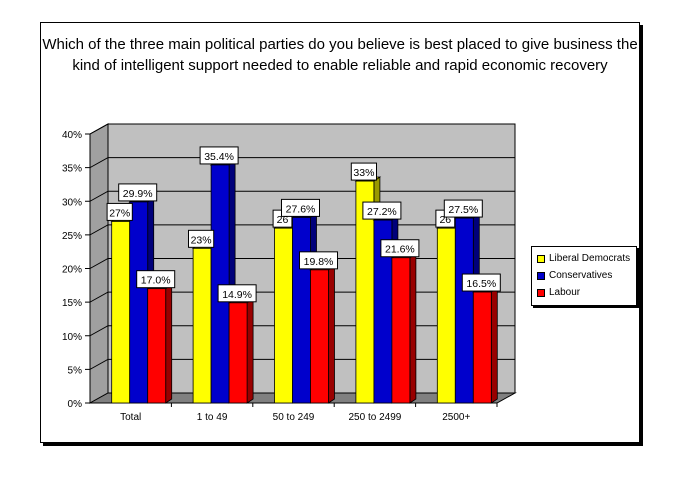 The image size is (676, 479). I want to click on data-label-labour-2500: 16.5%, so click(481, 284).